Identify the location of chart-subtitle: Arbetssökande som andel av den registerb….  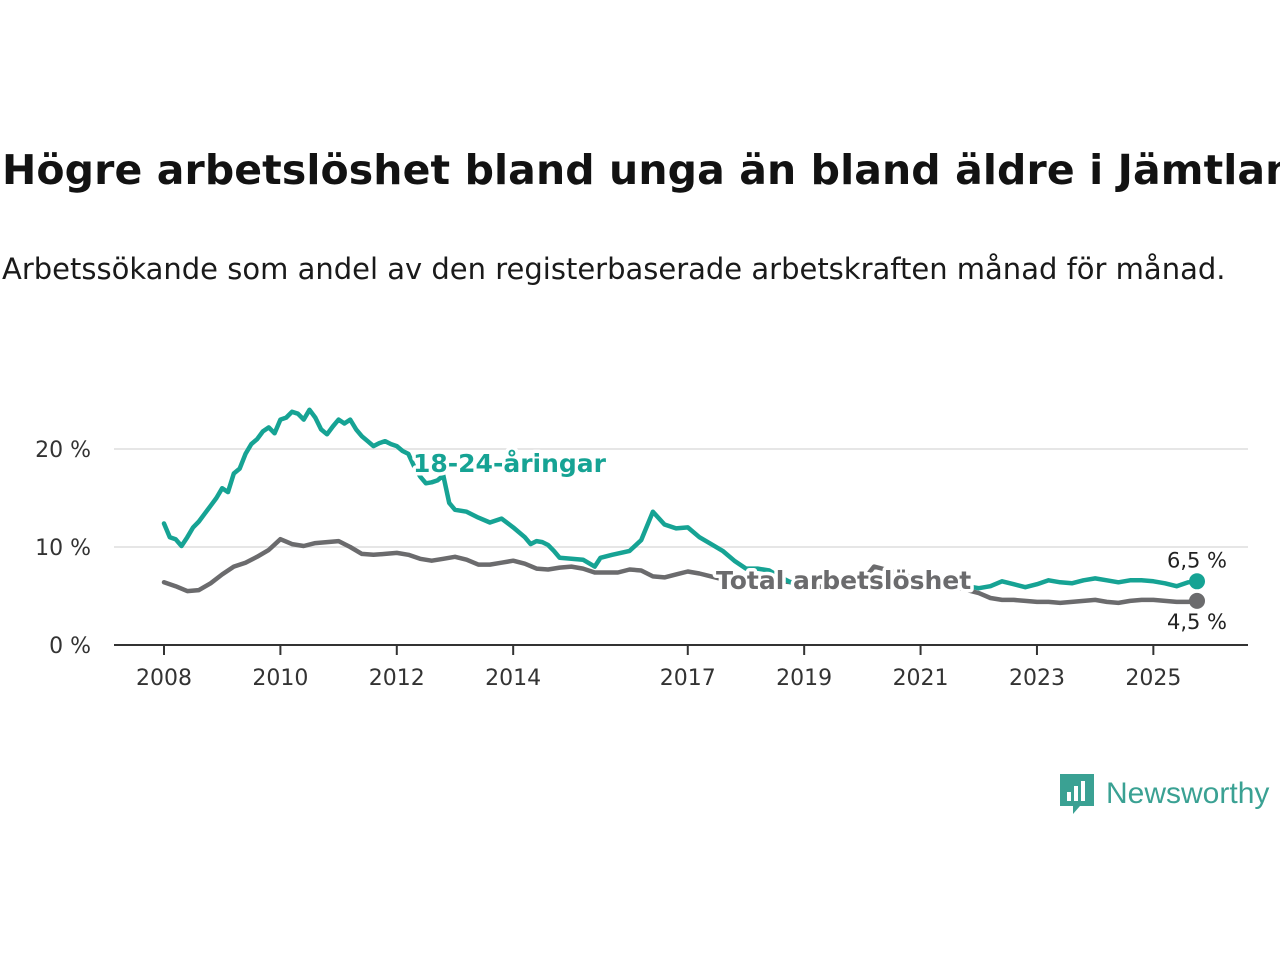
(614, 269).